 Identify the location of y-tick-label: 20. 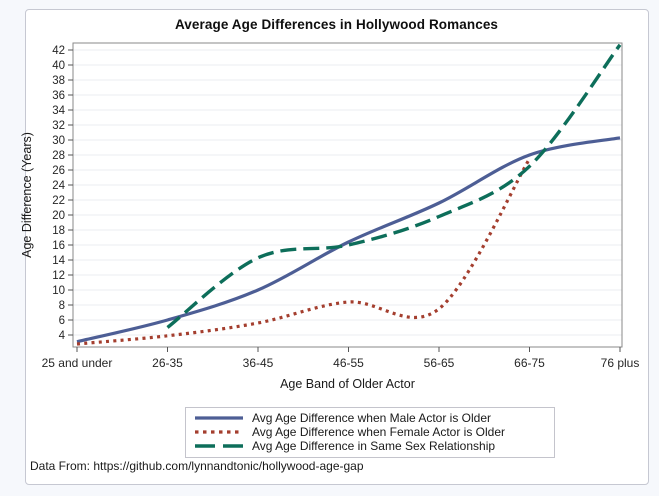
(58, 216).